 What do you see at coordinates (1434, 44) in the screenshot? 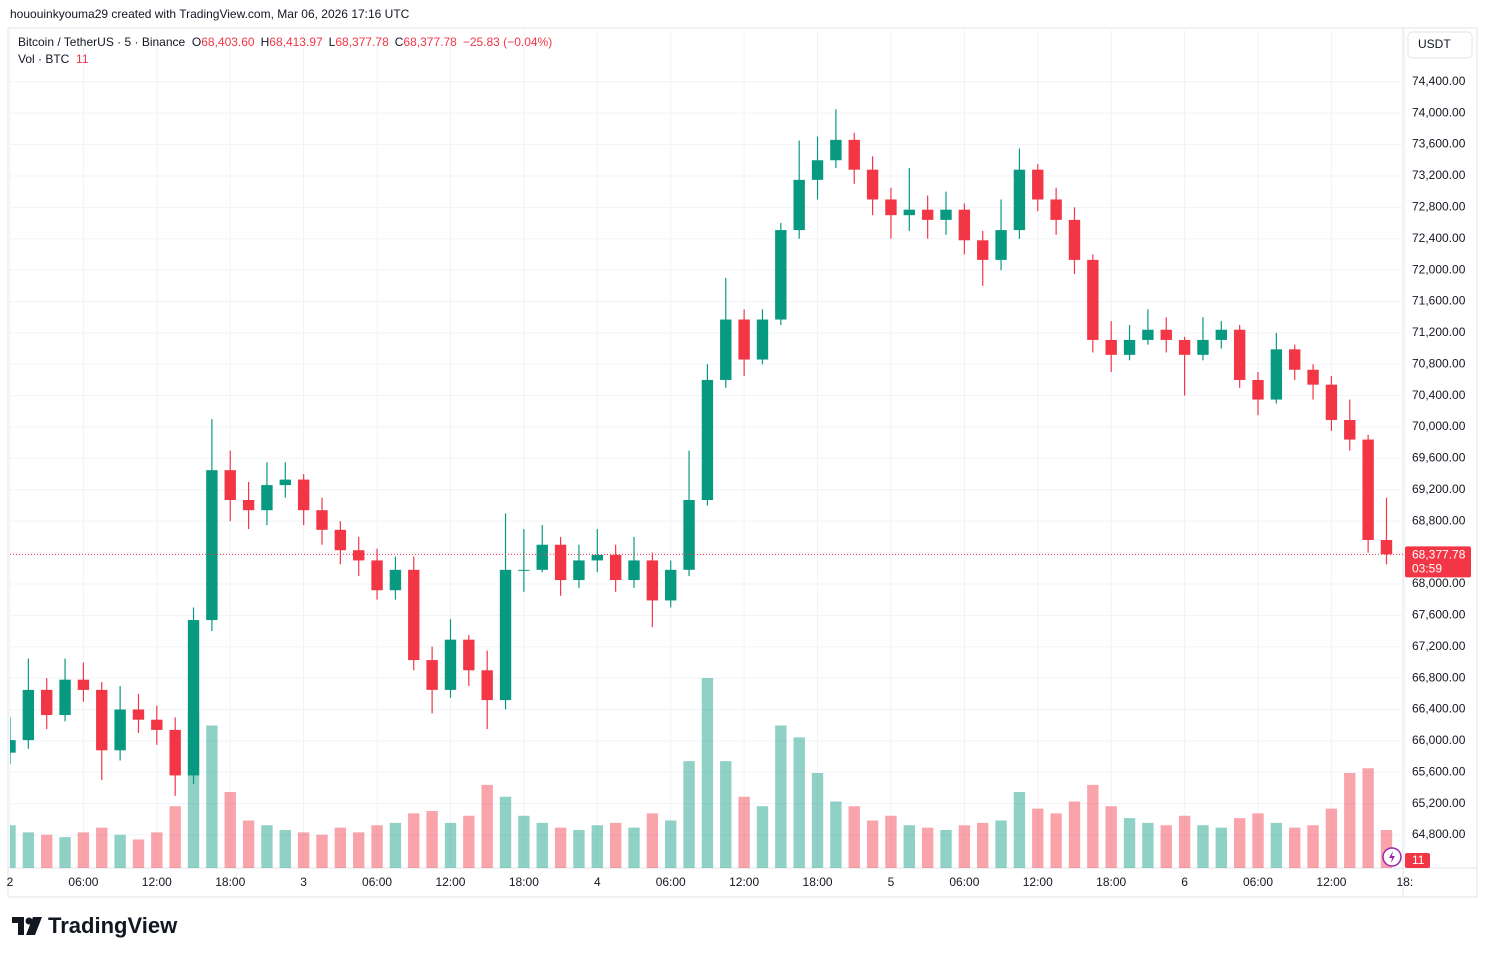
I see `currency: USDT` at bounding box center [1434, 44].